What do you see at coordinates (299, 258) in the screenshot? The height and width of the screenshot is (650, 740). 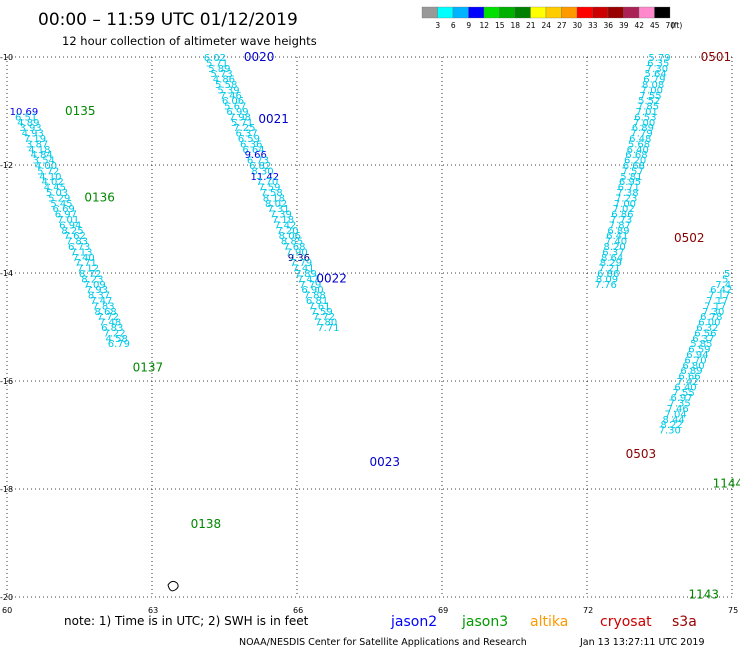 I see `wave-height-label: 9.36` at bounding box center [299, 258].